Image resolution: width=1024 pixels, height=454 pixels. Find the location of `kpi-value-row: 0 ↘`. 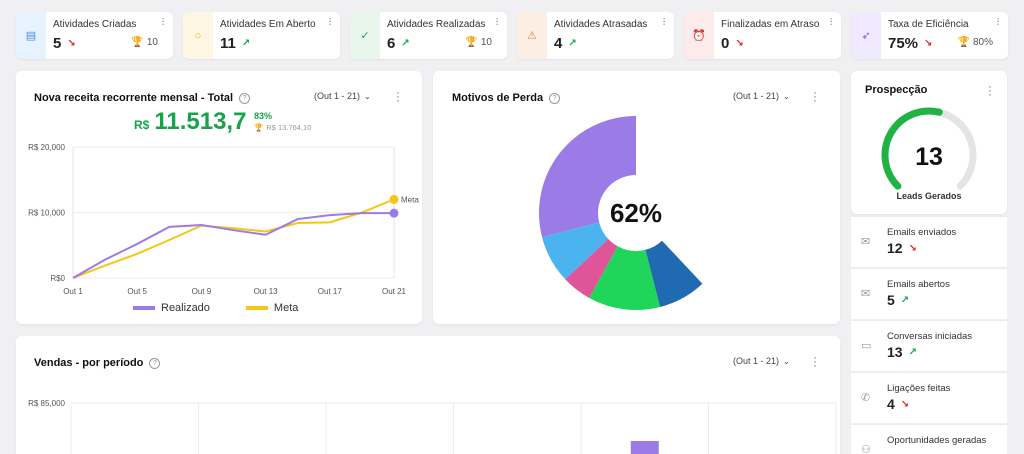

kpi-value-row: 0 ↘ is located at coordinates (732, 43).